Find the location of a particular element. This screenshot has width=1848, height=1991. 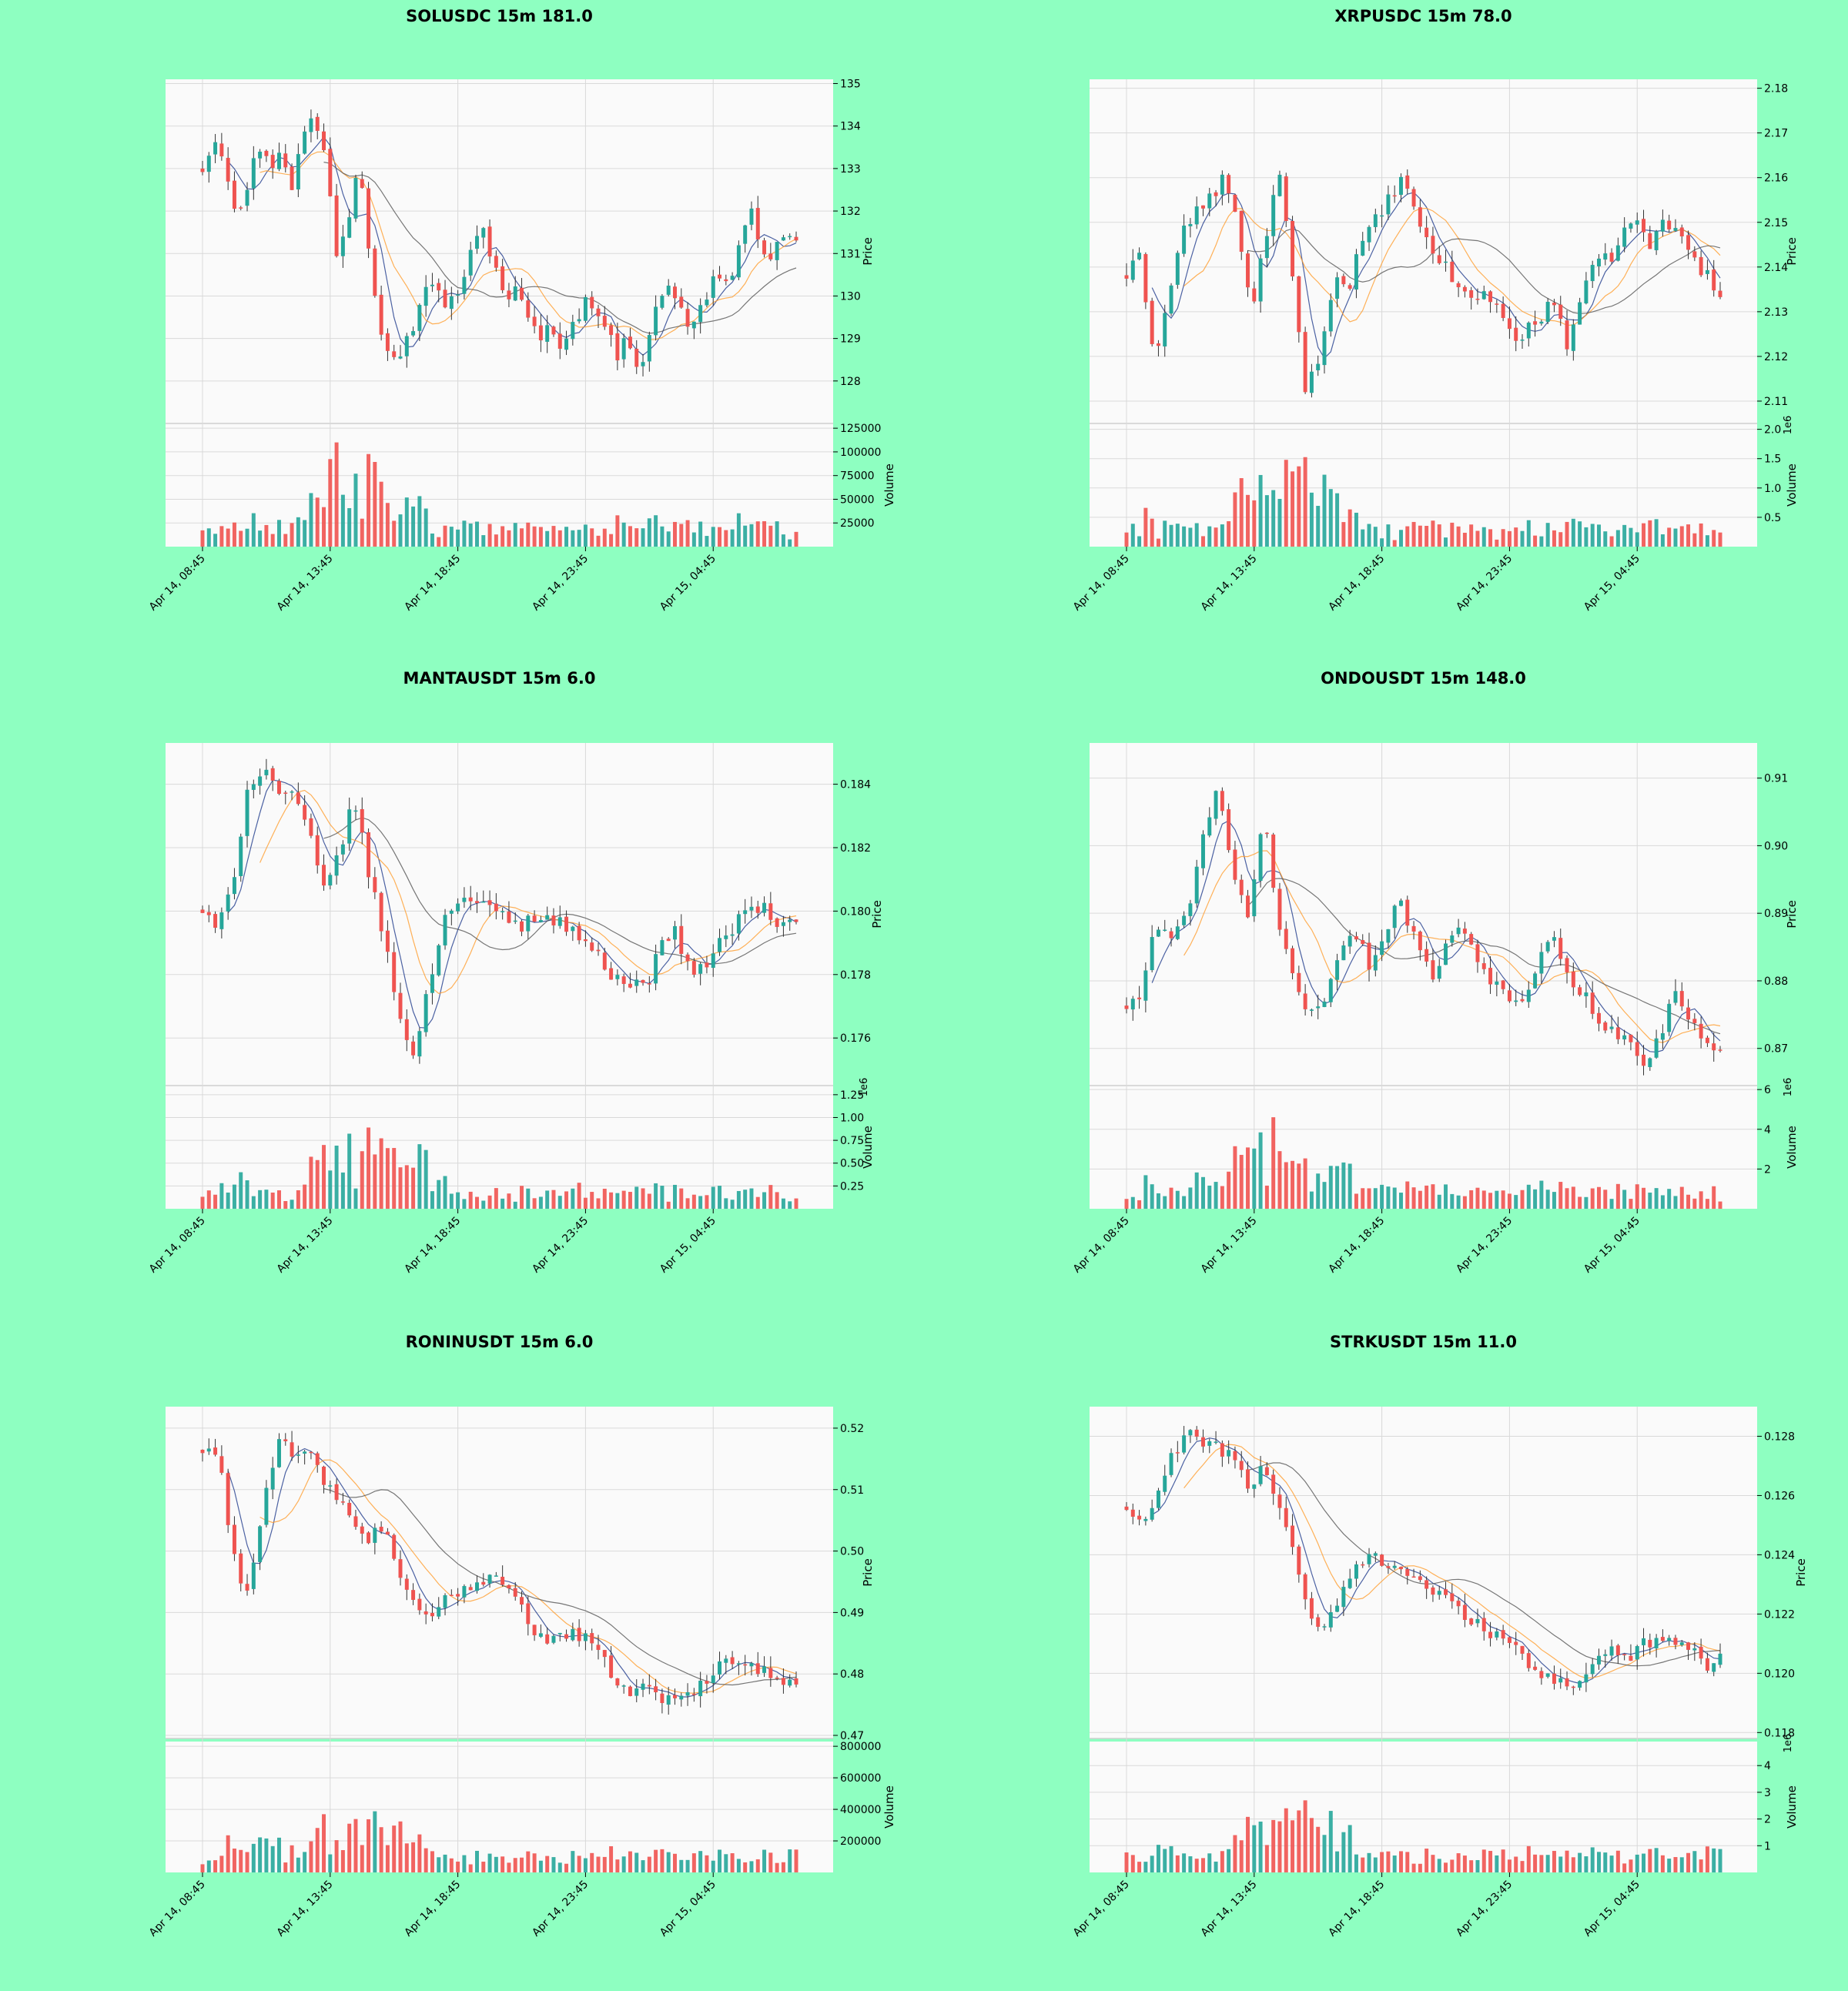

volume-tick-label: 400000 is located at coordinates (860, 1810).